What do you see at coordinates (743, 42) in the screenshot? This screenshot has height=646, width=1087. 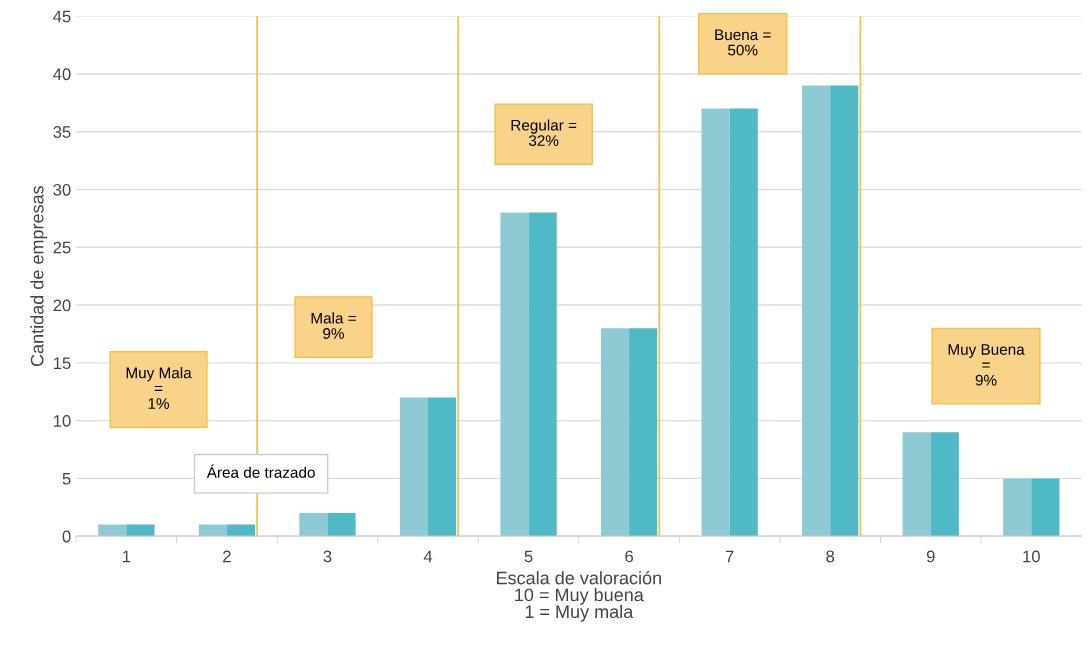 I see `annotation: Buena = 50%` at bounding box center [743, 42].